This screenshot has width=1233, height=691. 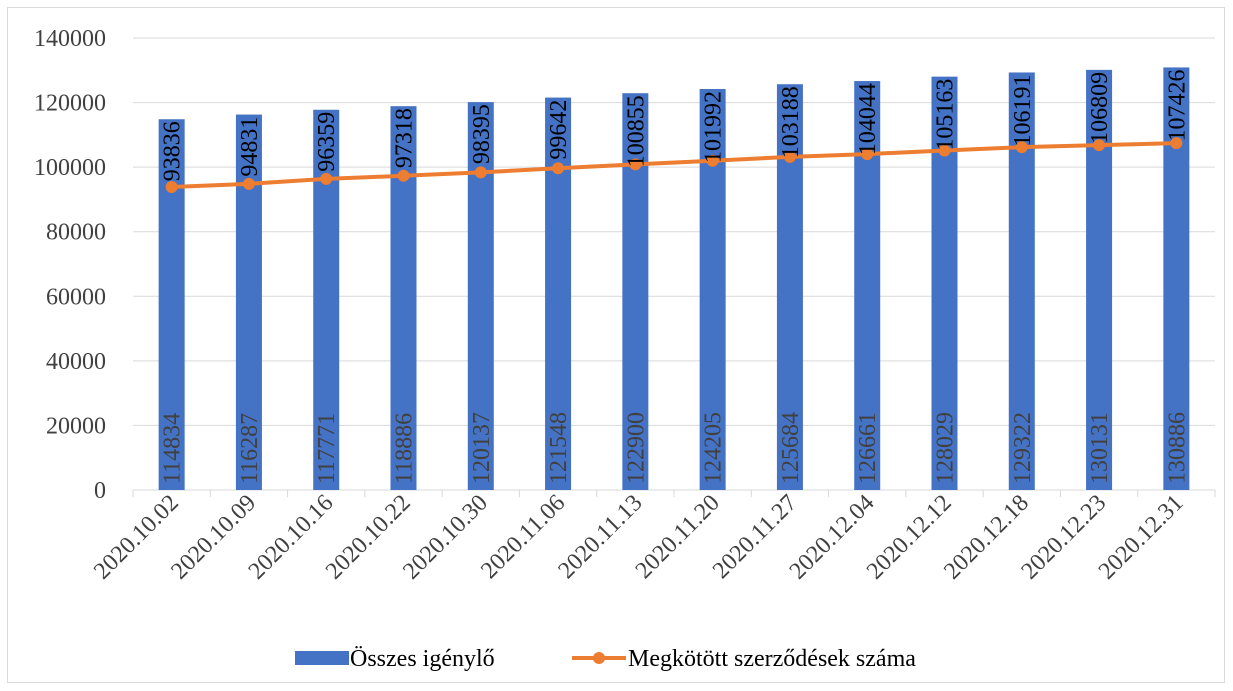 What do you see at coordinates (636, 131) in the screenshot?
I see `line-value-label: 100855` at bounding box center [636, 131].